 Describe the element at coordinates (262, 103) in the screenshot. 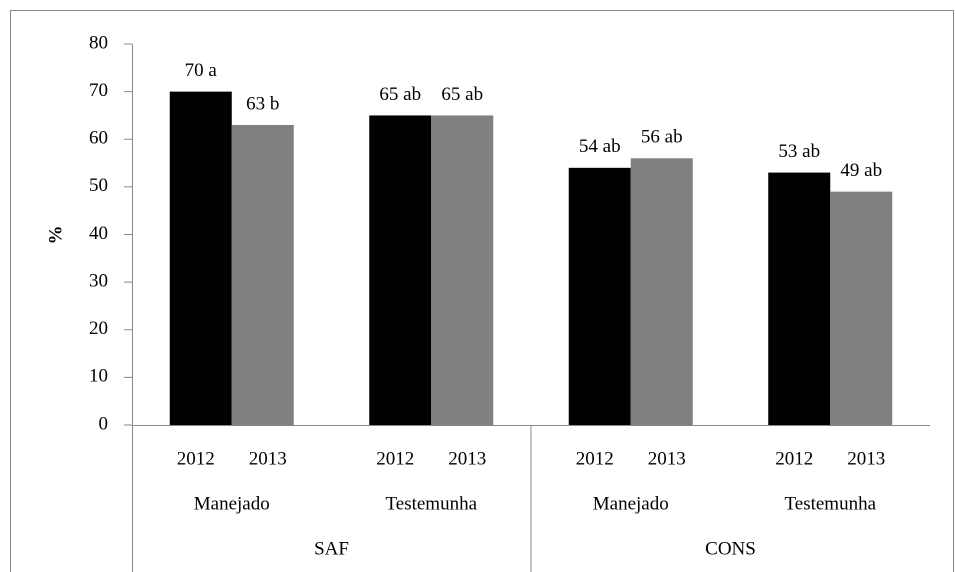

I see `value-label: 63 b` at that location.